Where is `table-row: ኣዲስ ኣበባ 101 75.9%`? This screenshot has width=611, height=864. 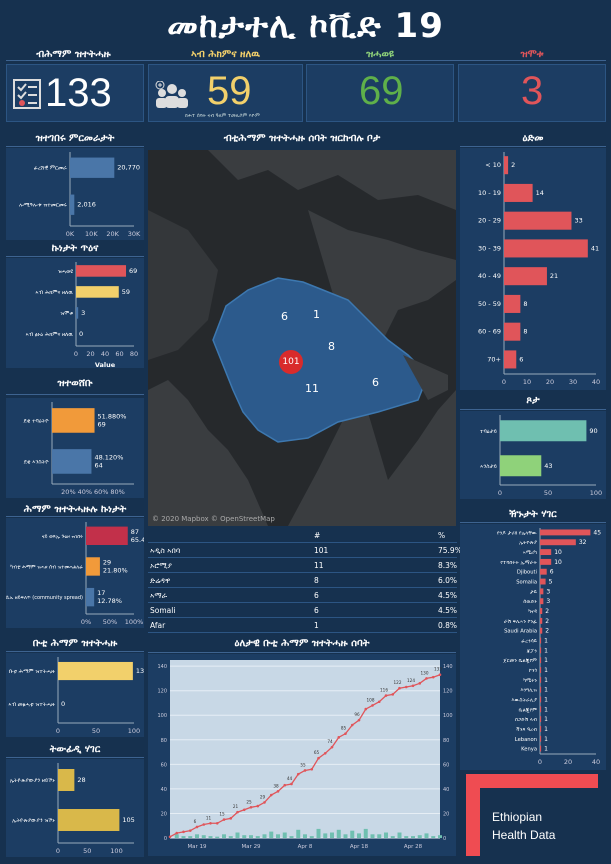
table-row: ኣዲስ ኣበባ 101 75.9% is located at coordinates (305, 550).